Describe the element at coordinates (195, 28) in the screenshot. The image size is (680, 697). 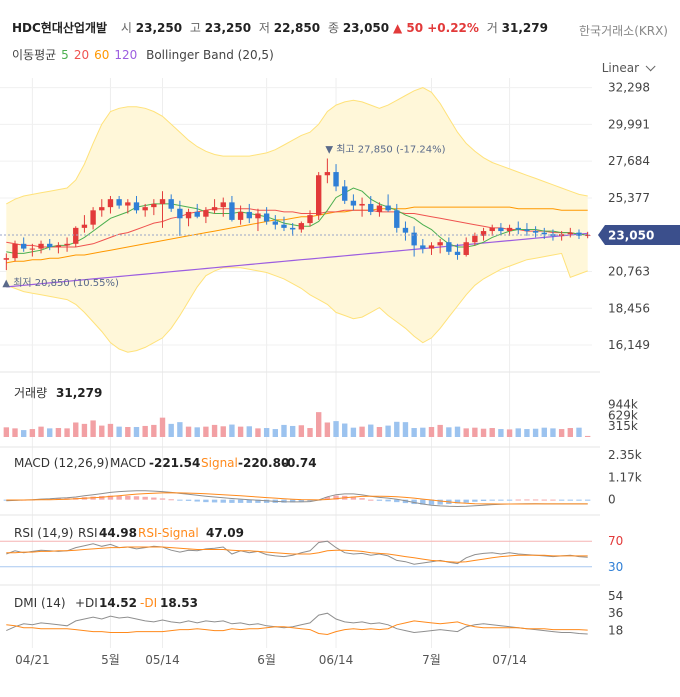
I see `high-label: 고` at that location.